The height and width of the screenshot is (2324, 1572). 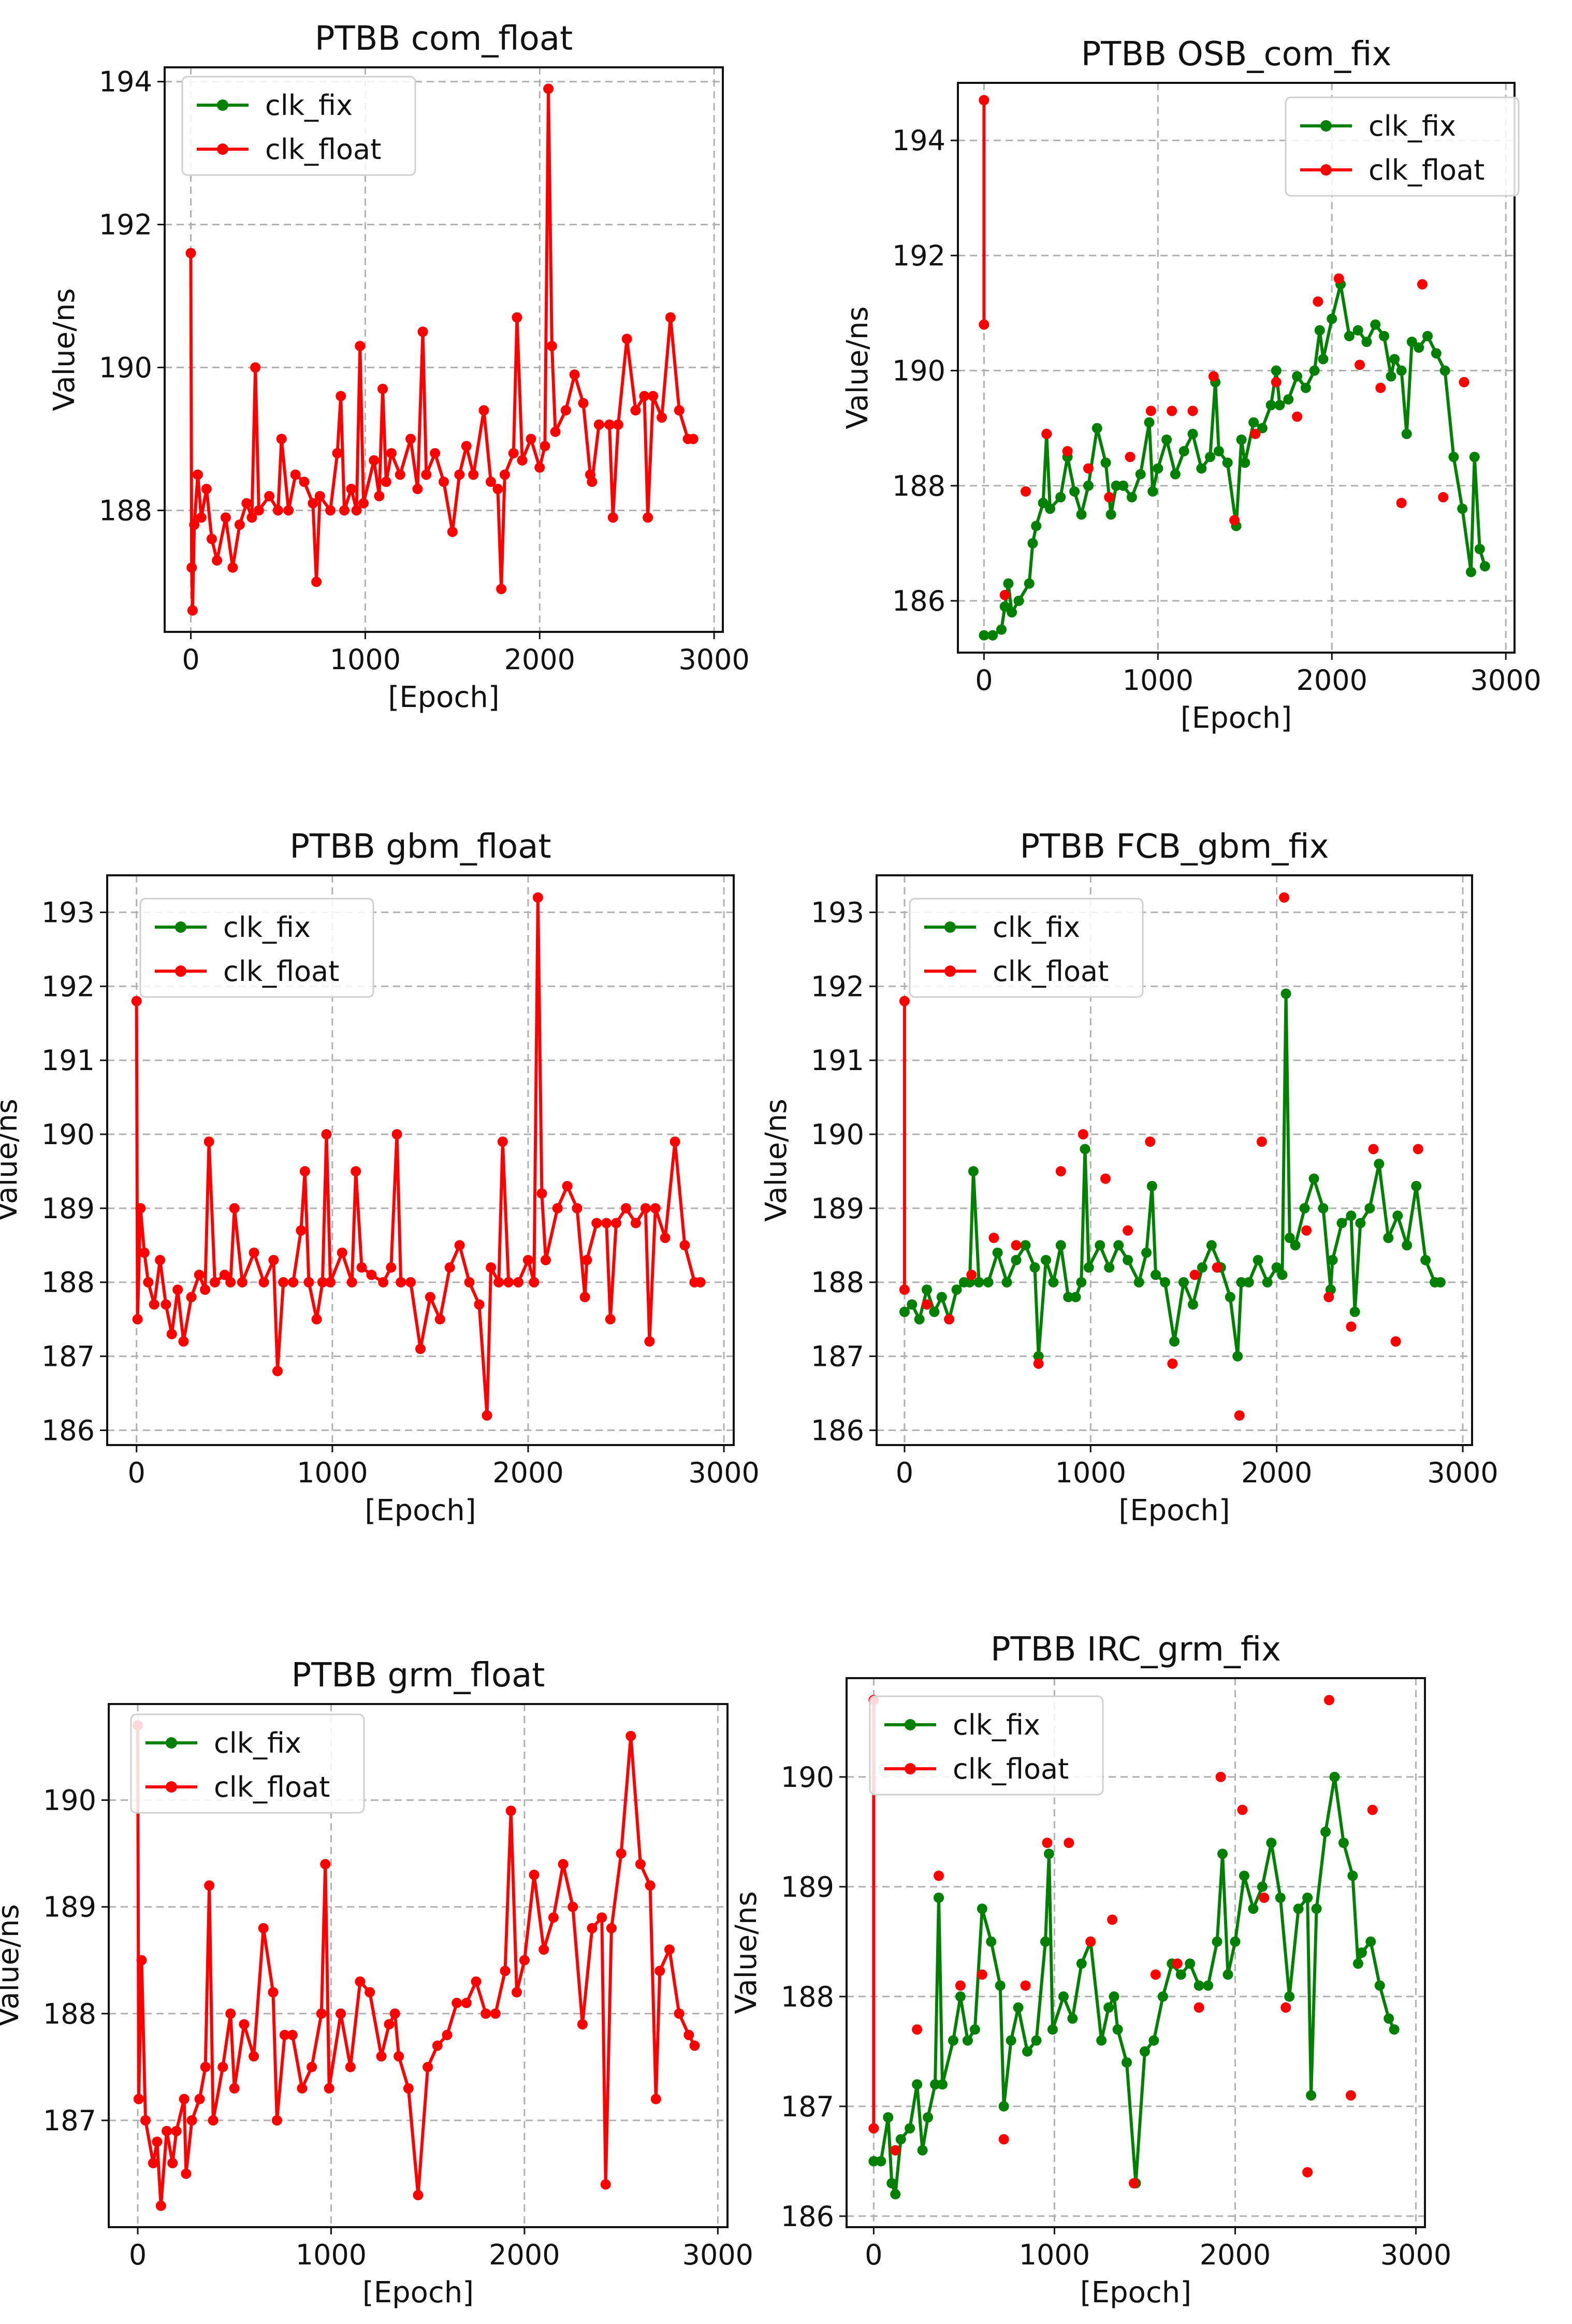 I want to click on chart-title: PTBB gbm_float, so click(x=420, y=847).